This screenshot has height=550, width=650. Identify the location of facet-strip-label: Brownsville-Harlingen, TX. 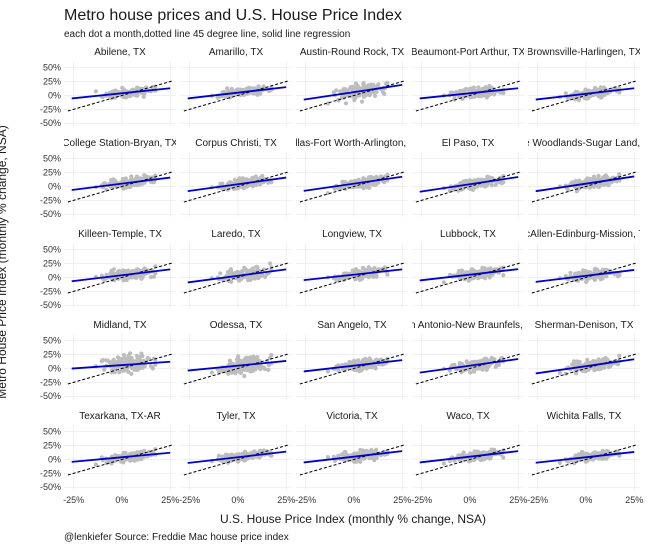
(584, 52).